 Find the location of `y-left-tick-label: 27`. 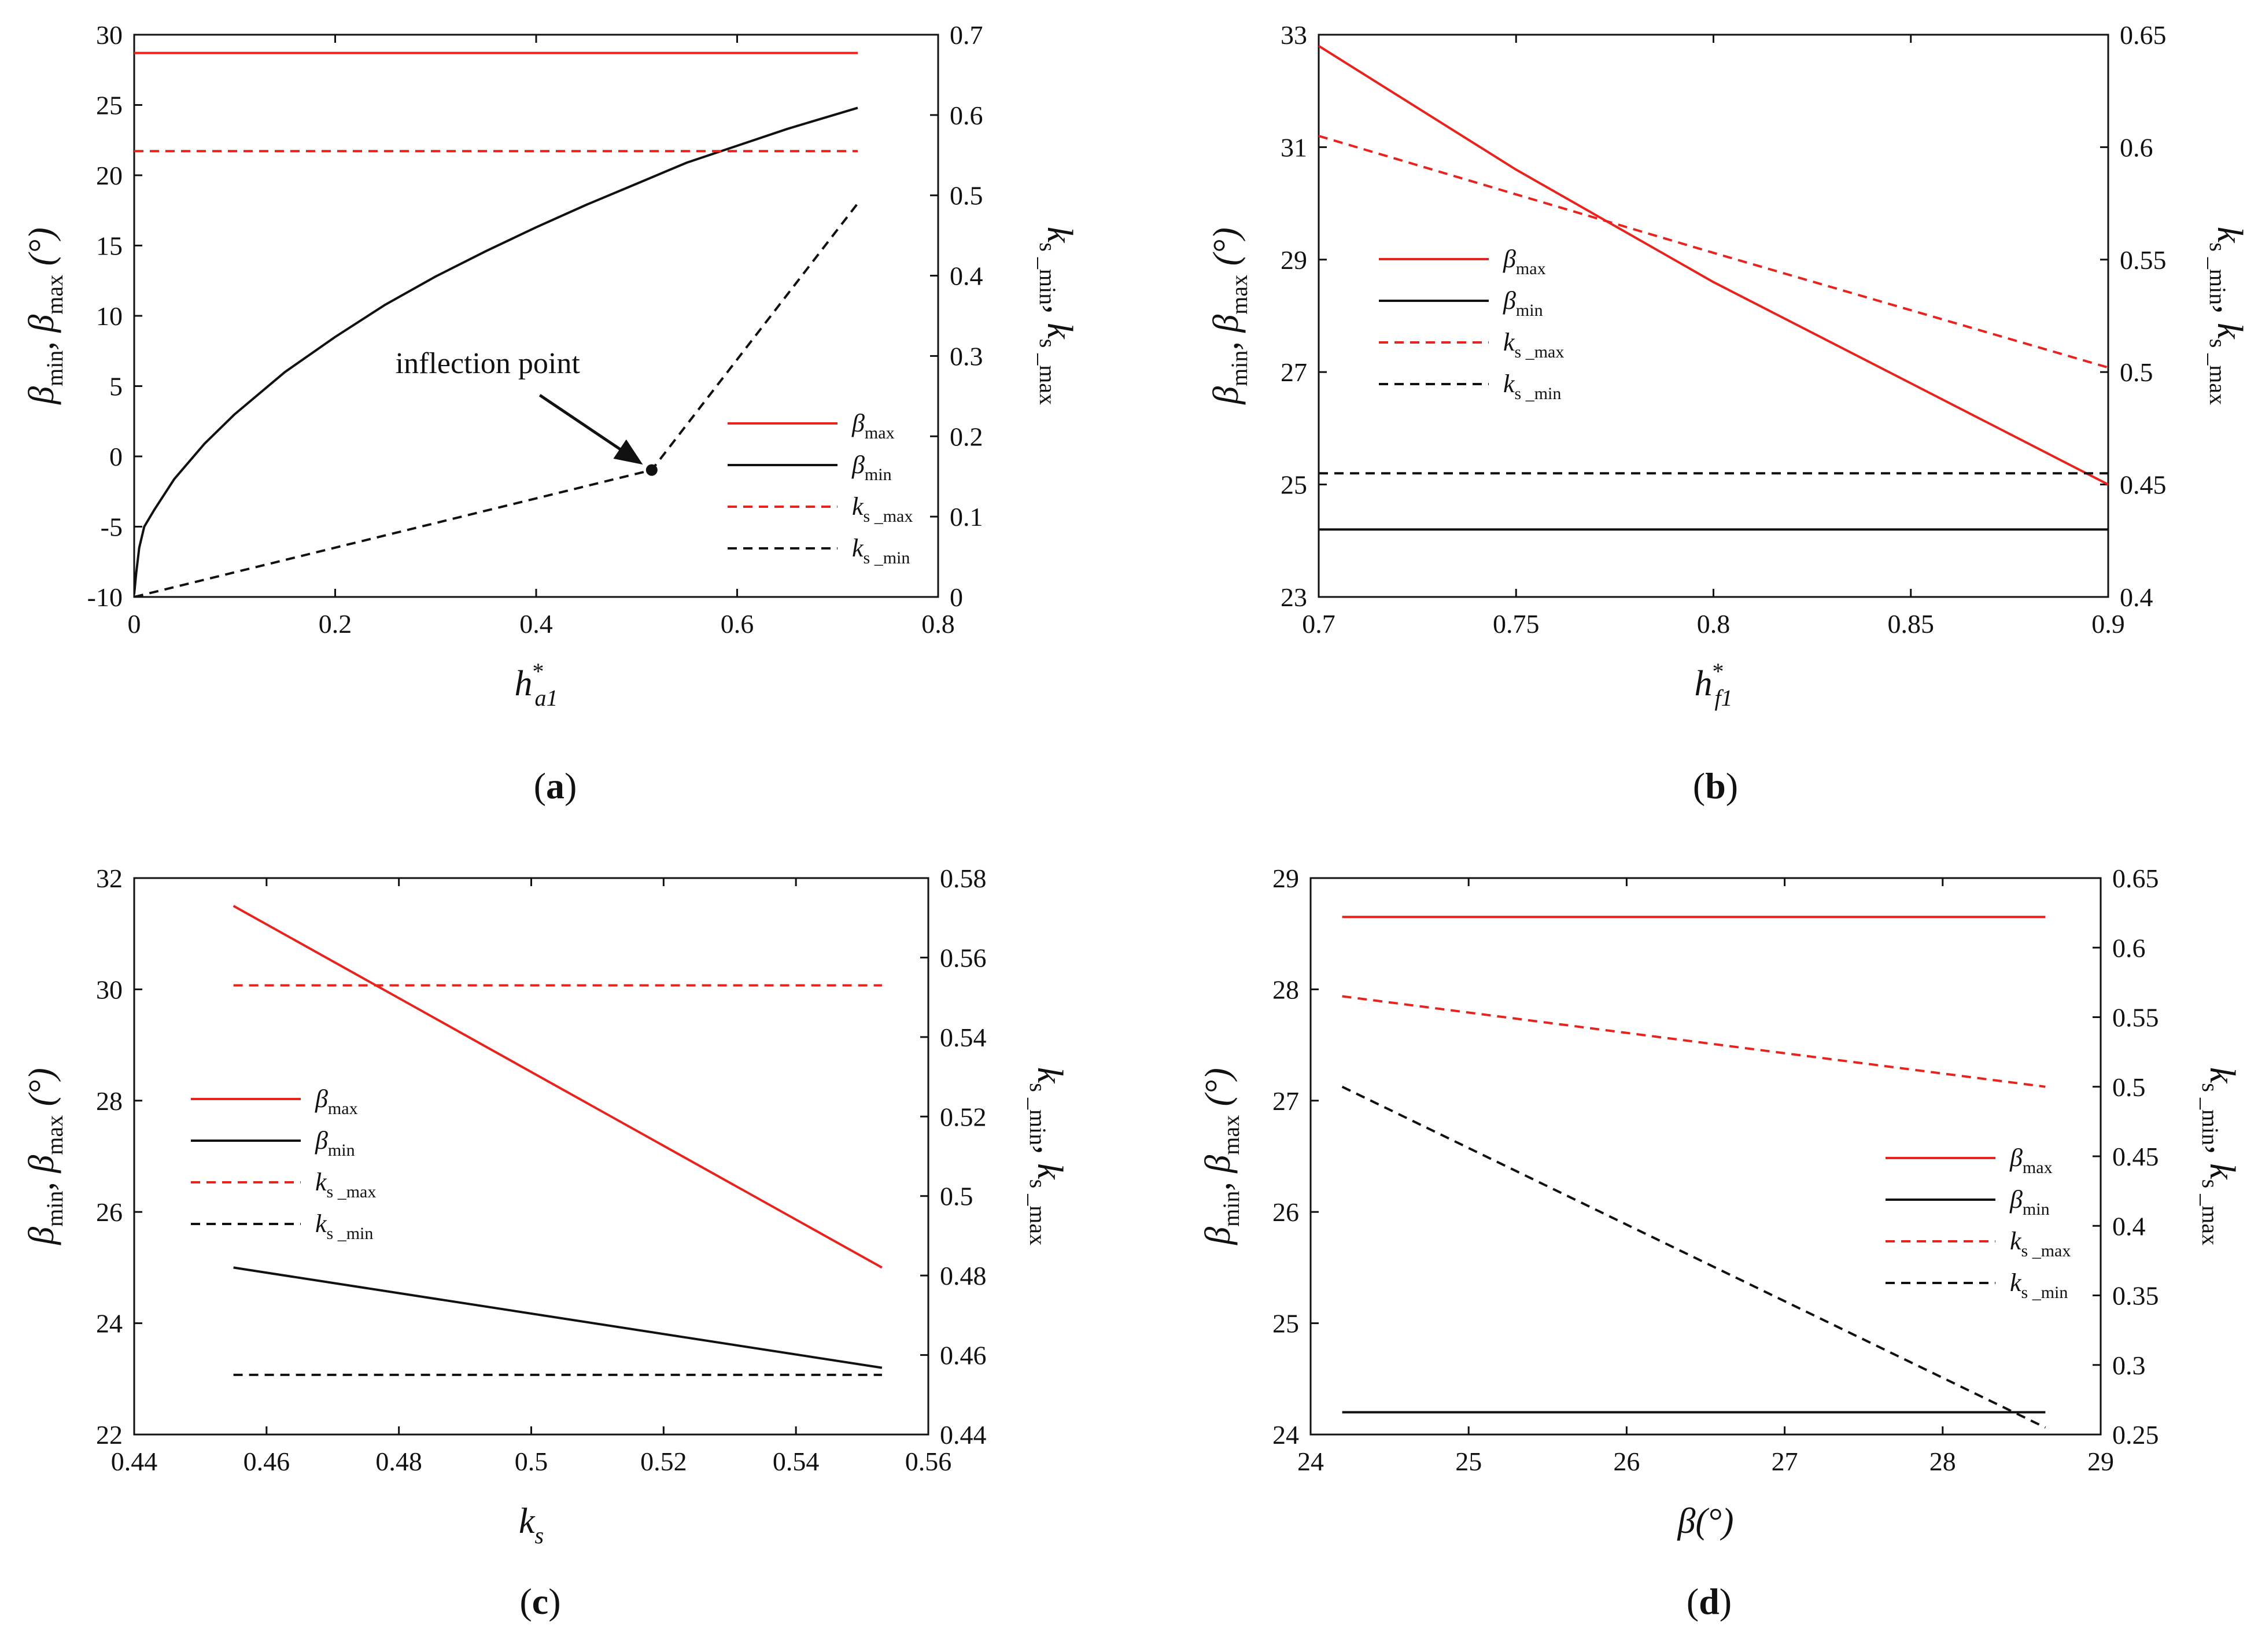

y-left-tick-label: 27 is located at coordinates (1294, 372).